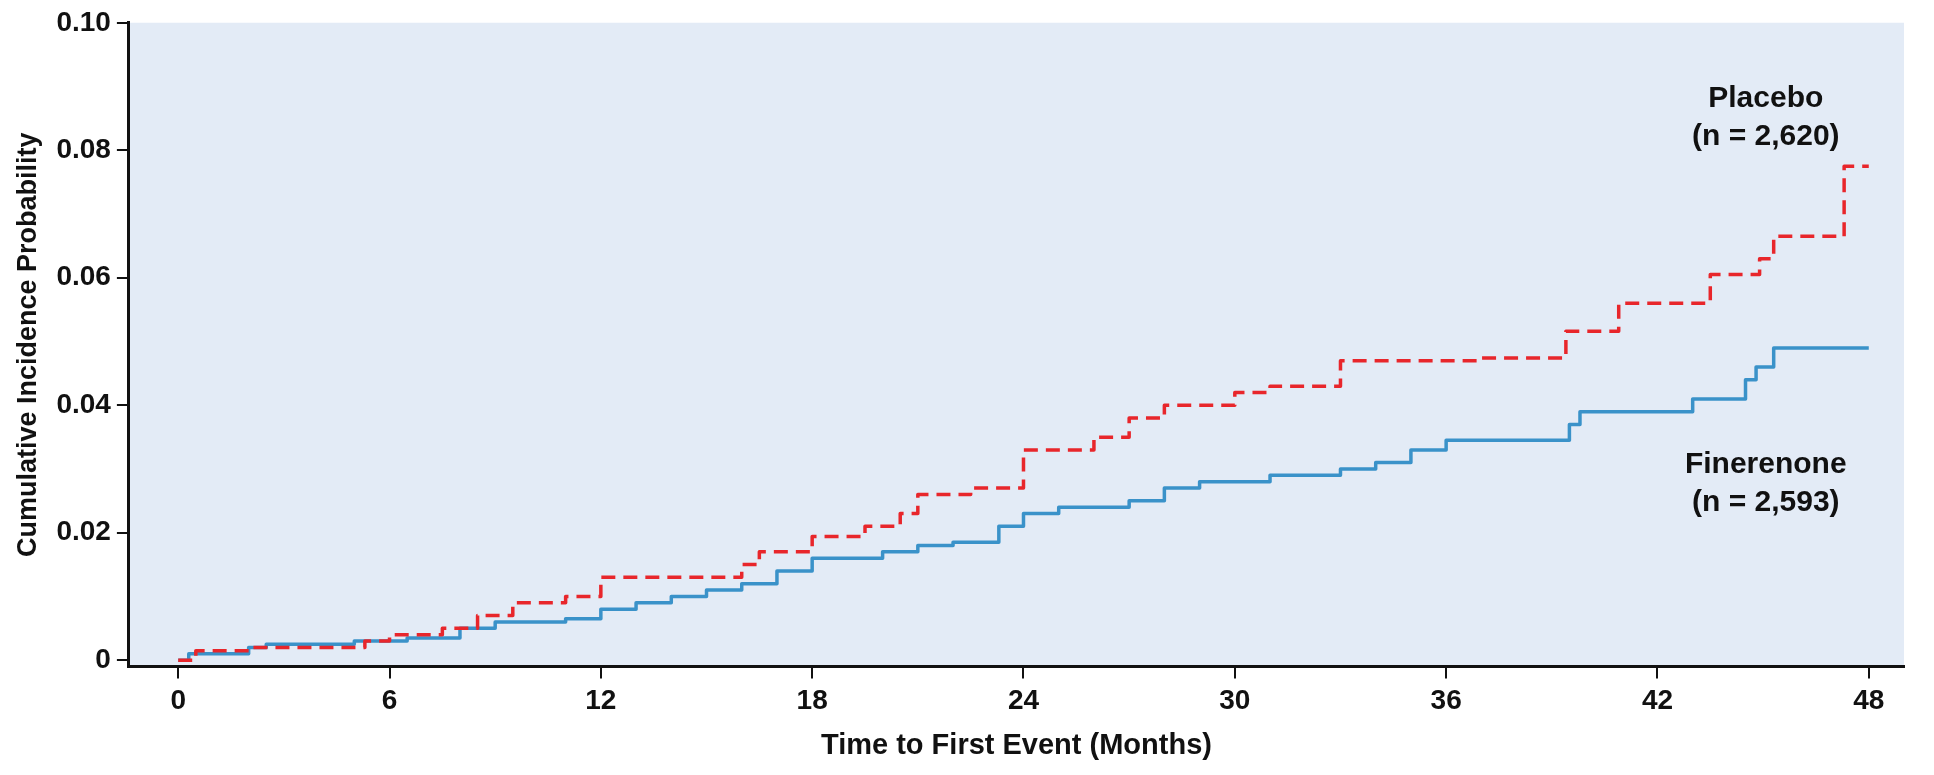 Image resolution: width=1934 pixels, height=775 pixels. Describe the element at coordinates (1869, 700) in the screenshot. I see `x-tick-label: 48` at that location.